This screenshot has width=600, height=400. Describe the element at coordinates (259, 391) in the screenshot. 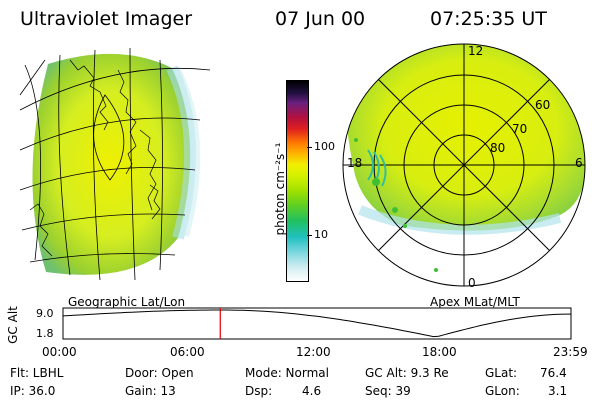

I see `status-dsp-label: Dsp:` at that location.